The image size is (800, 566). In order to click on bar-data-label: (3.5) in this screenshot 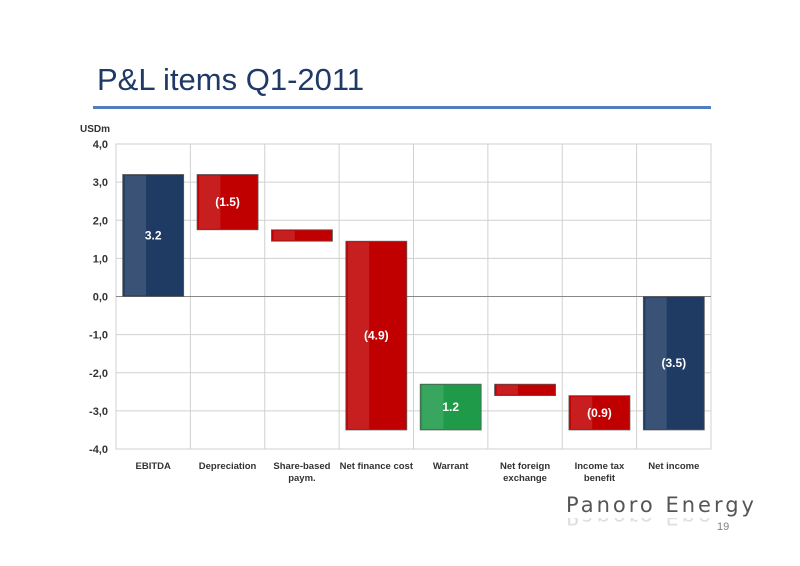, I will do `click(673, 363)`.